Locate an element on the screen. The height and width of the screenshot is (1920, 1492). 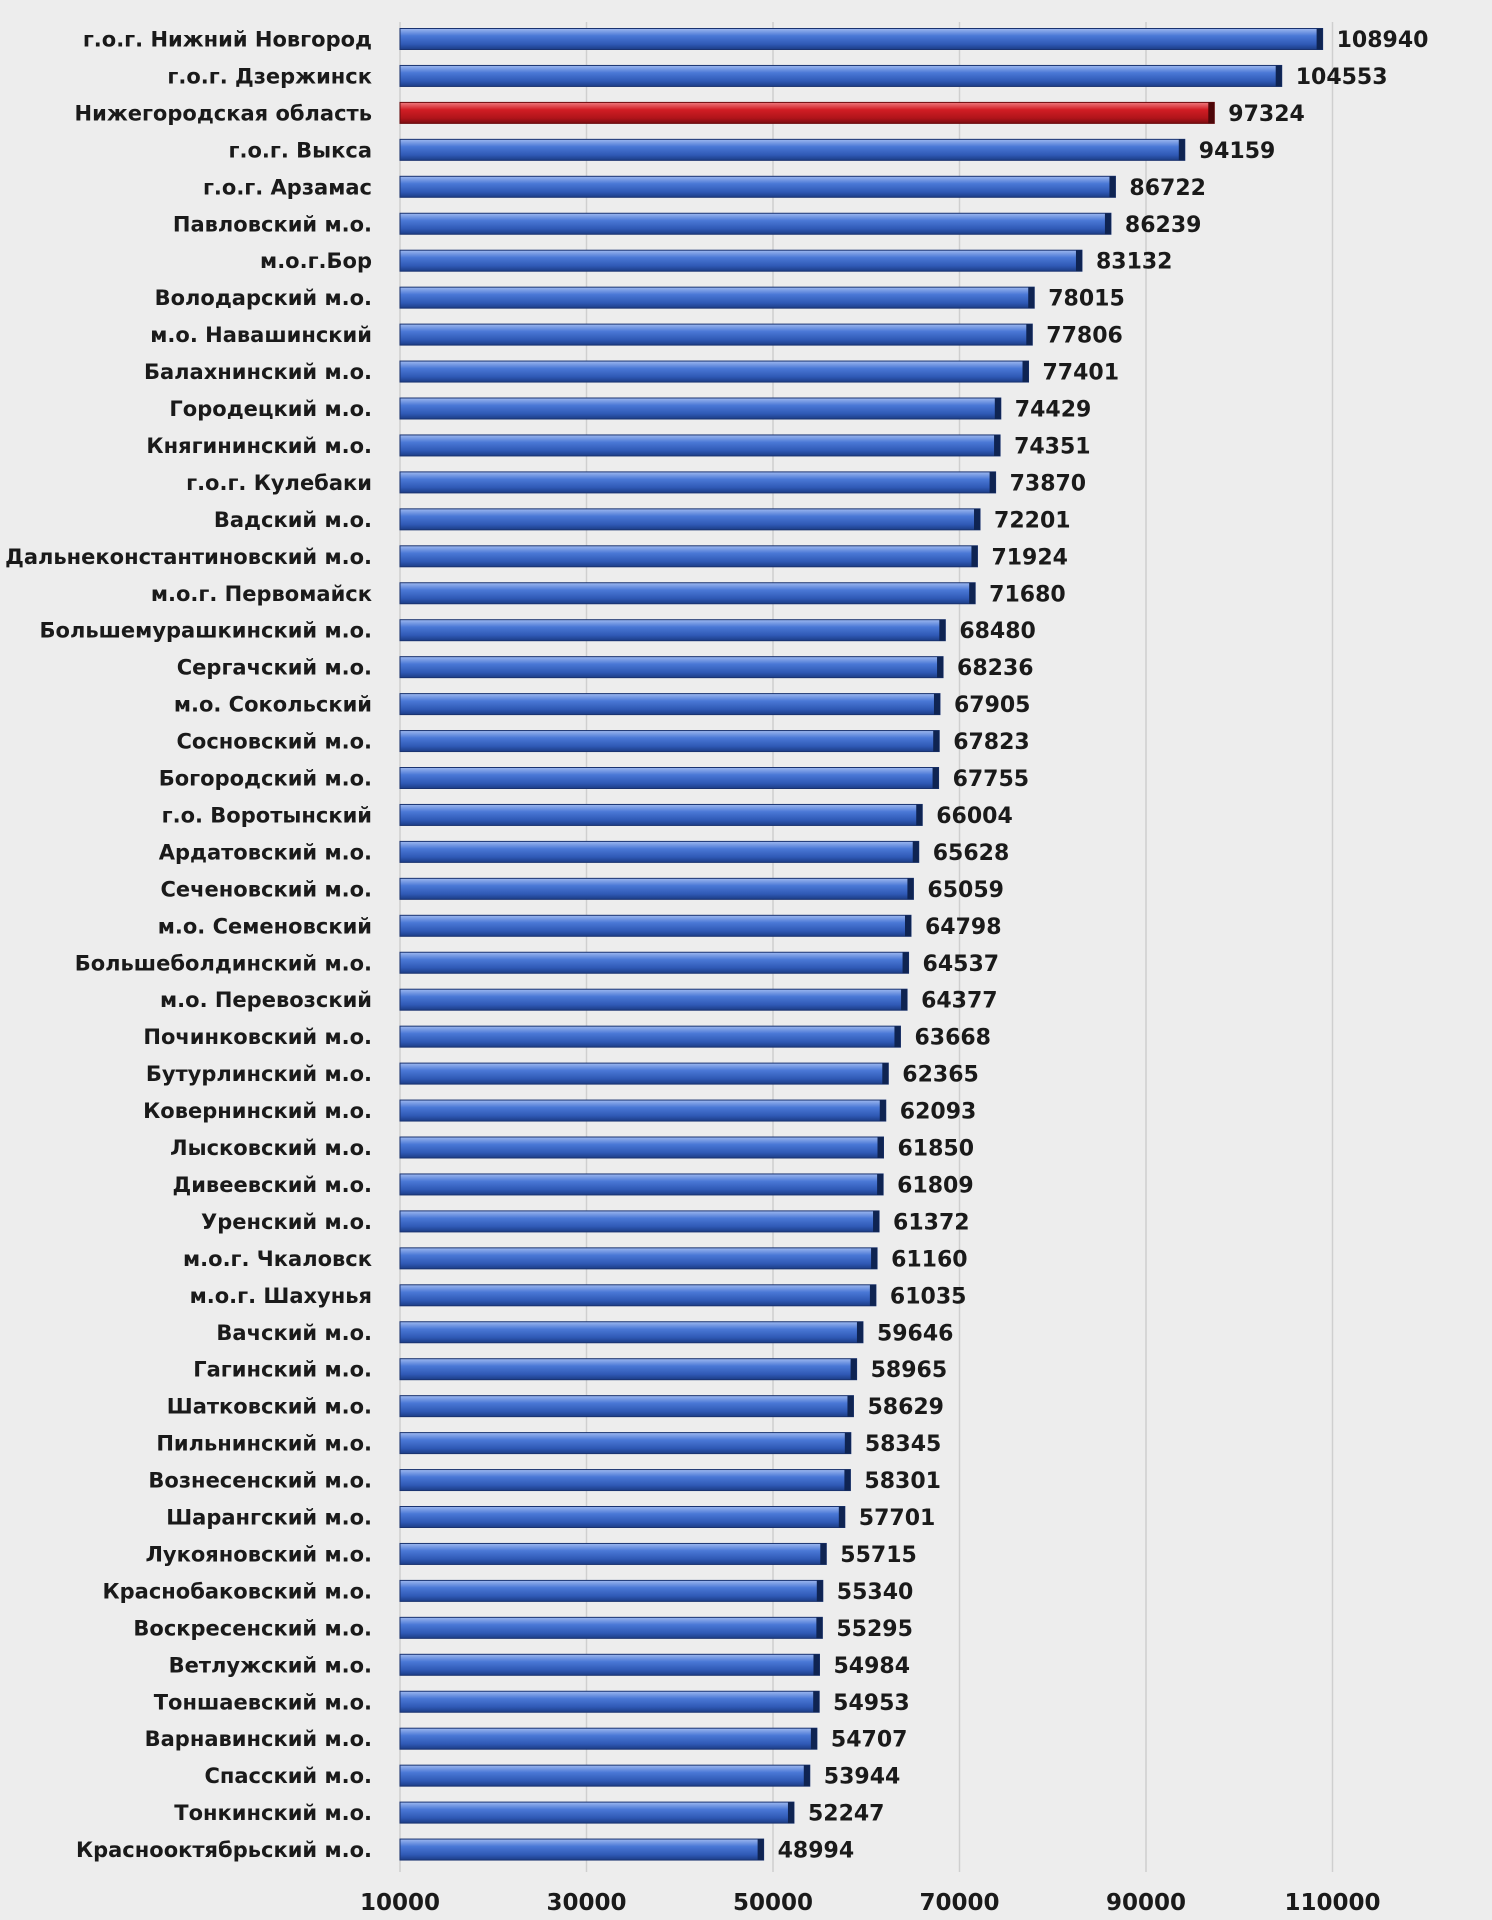
value-label: 58629 is located at coordinates (905, 1407).